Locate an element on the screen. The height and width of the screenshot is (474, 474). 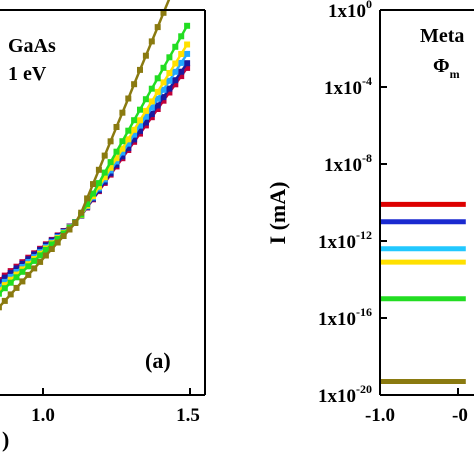
panel-label-a: (a) is located at coordinates (158, 360).